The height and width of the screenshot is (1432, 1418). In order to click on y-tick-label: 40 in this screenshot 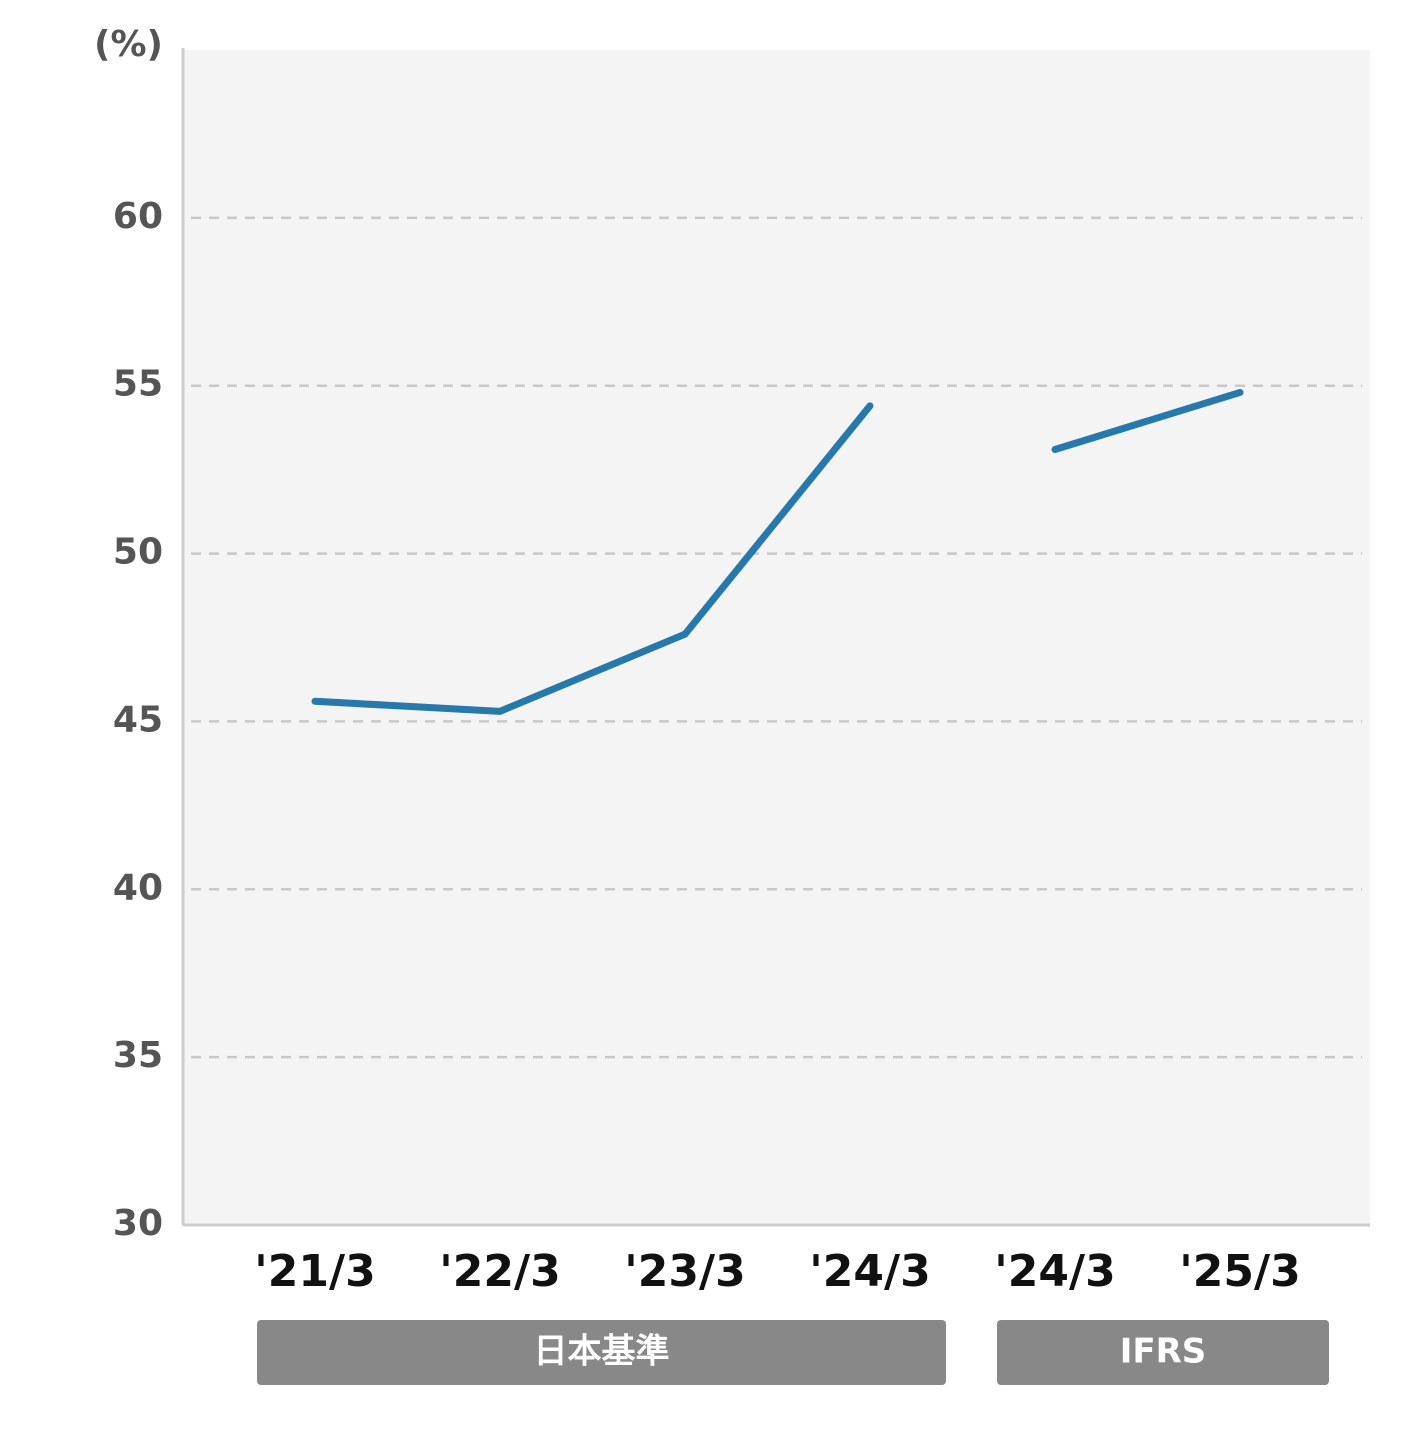, I will do `click(138, 887)`.